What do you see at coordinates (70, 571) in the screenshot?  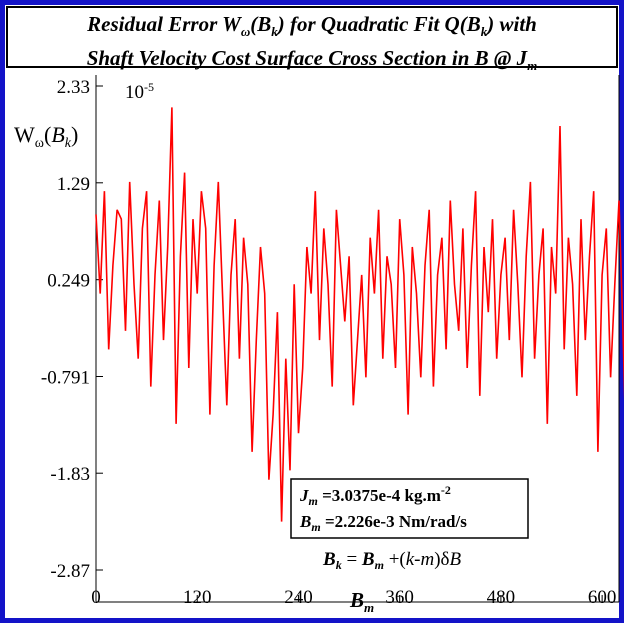 I see `y-tick-label: -2.87` at bounding box center [70, 571].